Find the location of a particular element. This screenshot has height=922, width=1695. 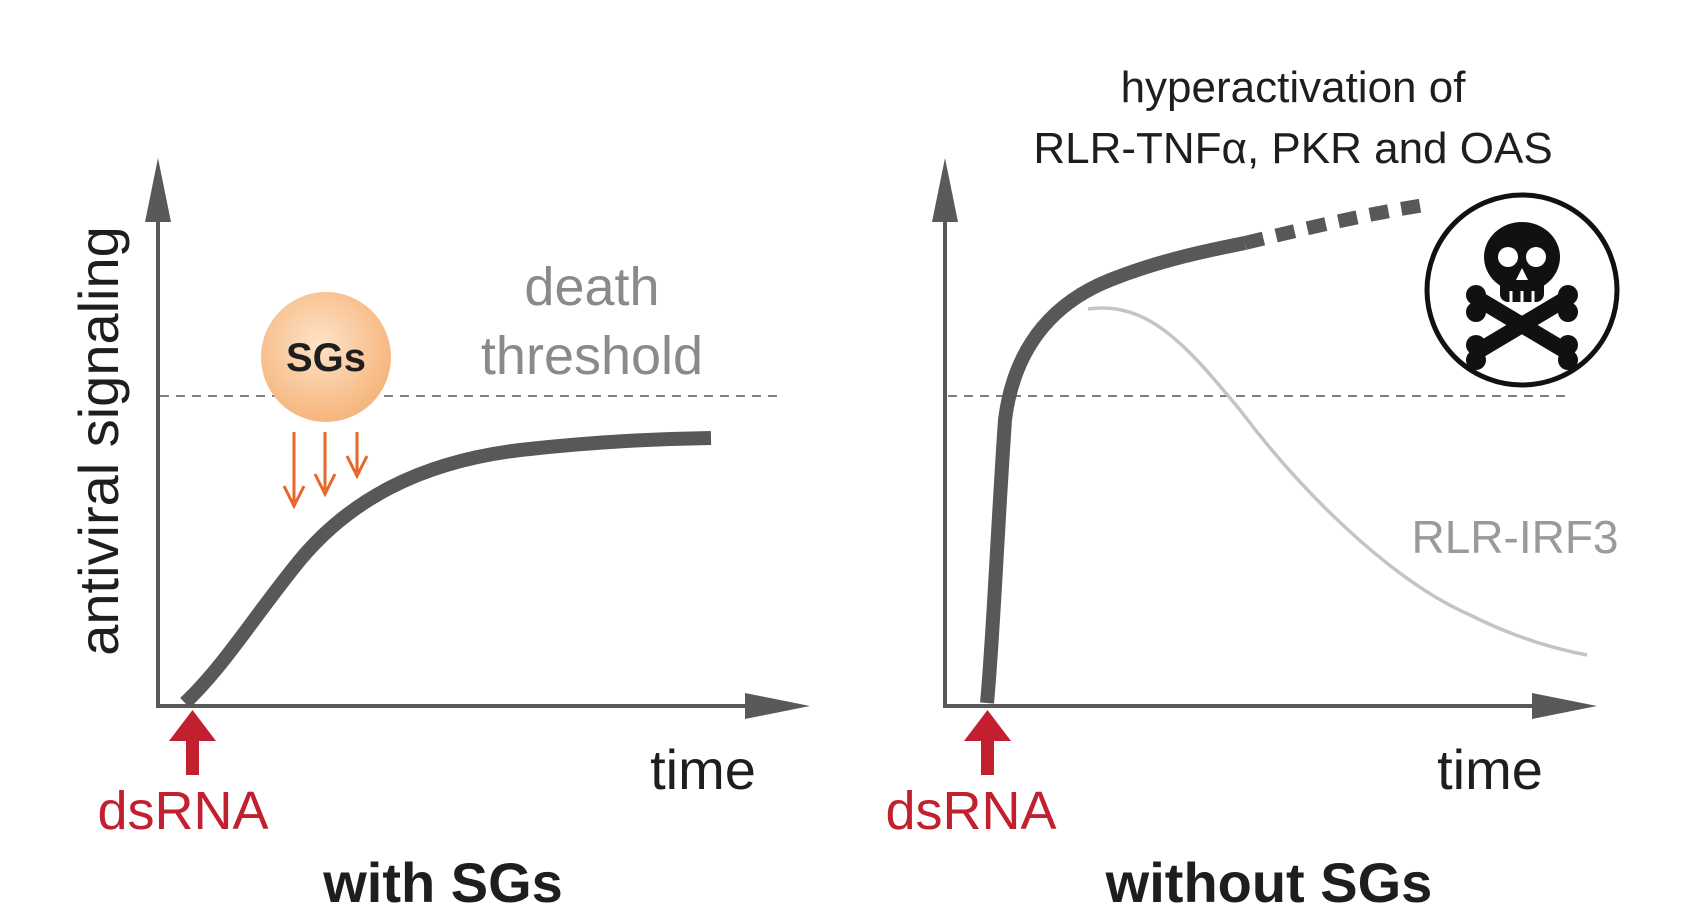

right-y-axis-arrowhead is located at coordinates (945, 190).